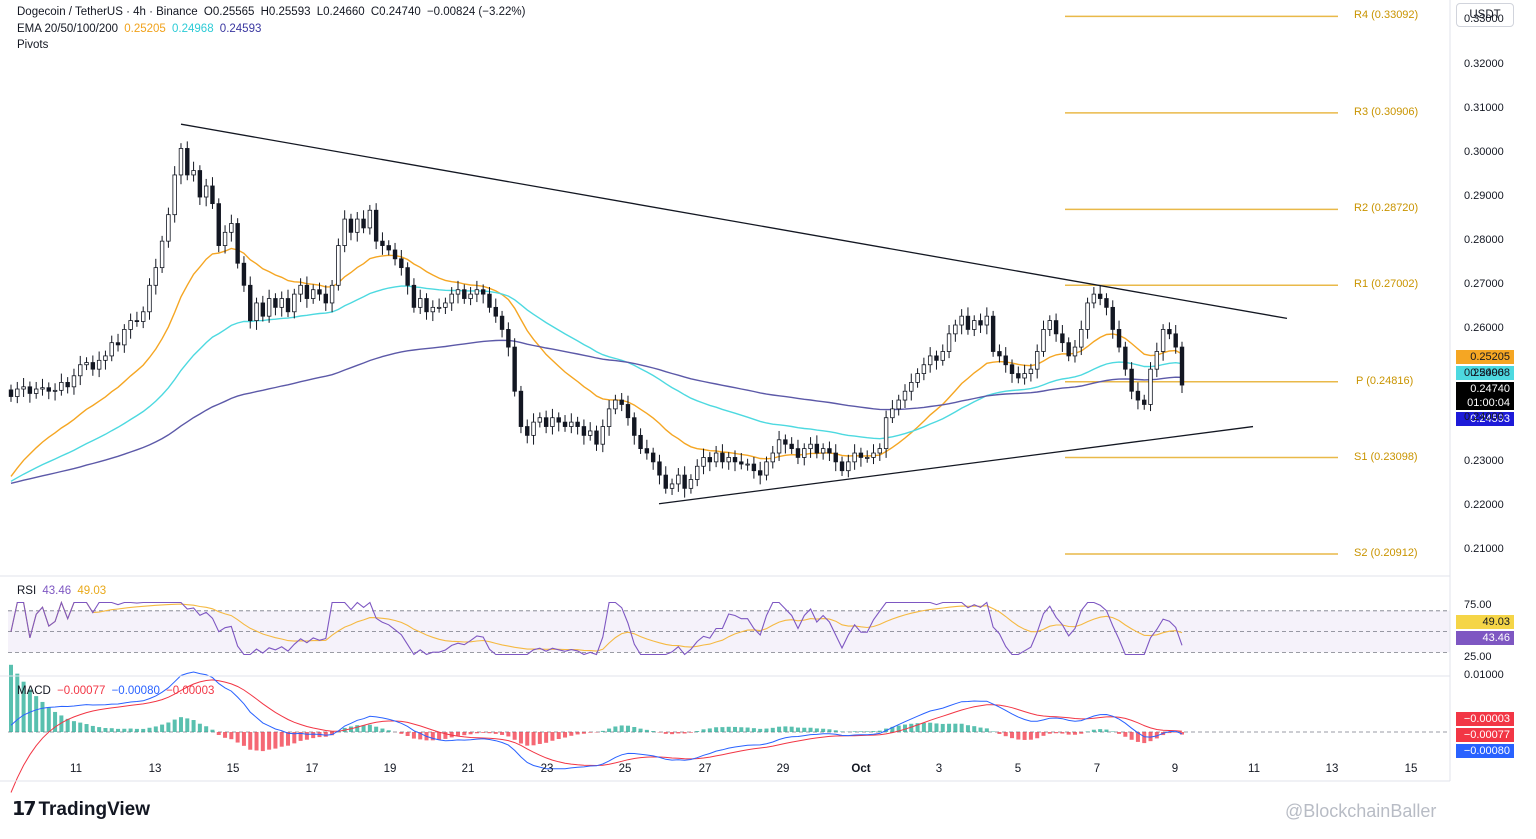 This screenshot has height=839, width=1536. I want to click on symbol-title: Dogecoin / TetherUS · 4h · Binance, so click(107, 12).